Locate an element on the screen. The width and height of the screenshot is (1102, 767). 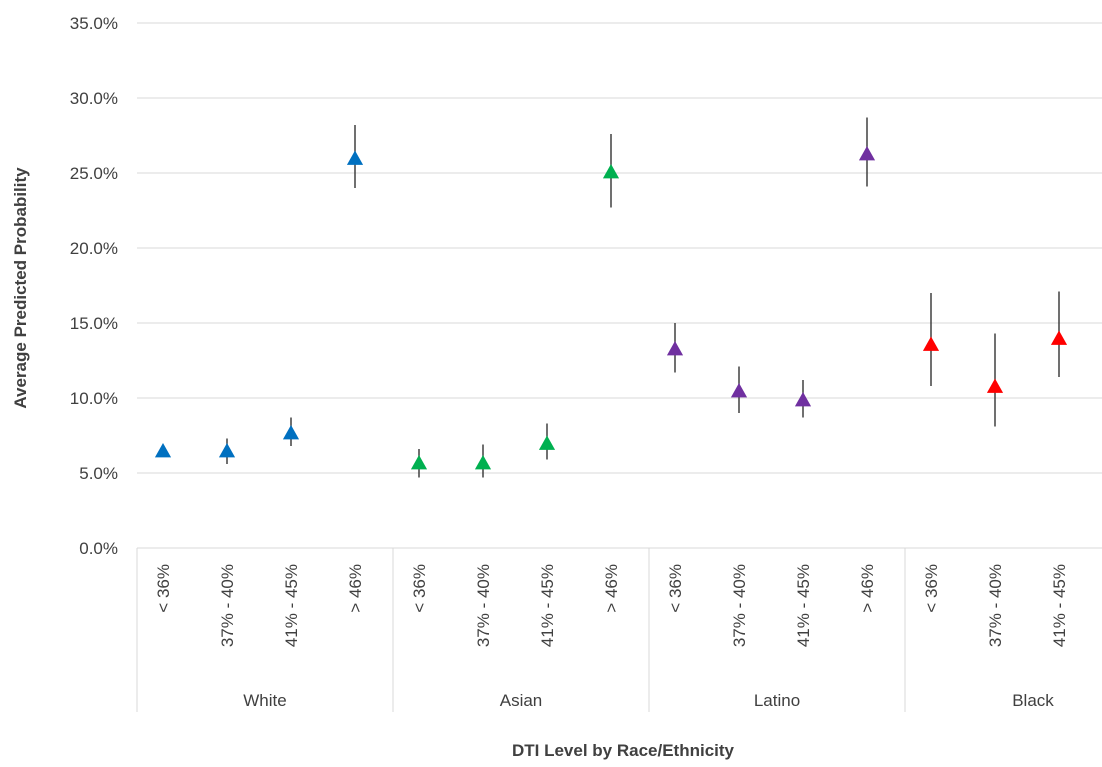
y-tick-label: 5.0% is located at coordinates (98, 473).